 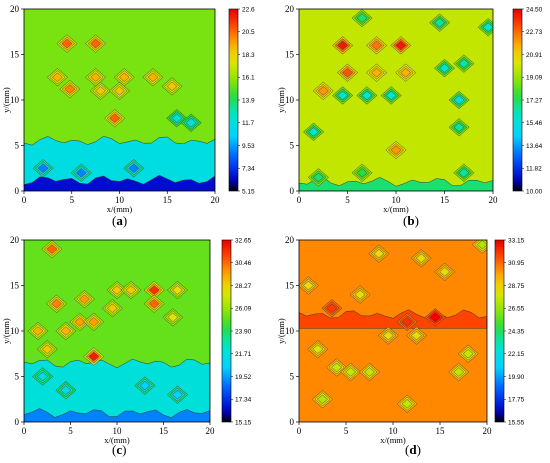 What do you see at coordinates (534, 9) in the screenshot?
I see `colorbar-tick-label: 24.50` at bounding box center [534, 9].